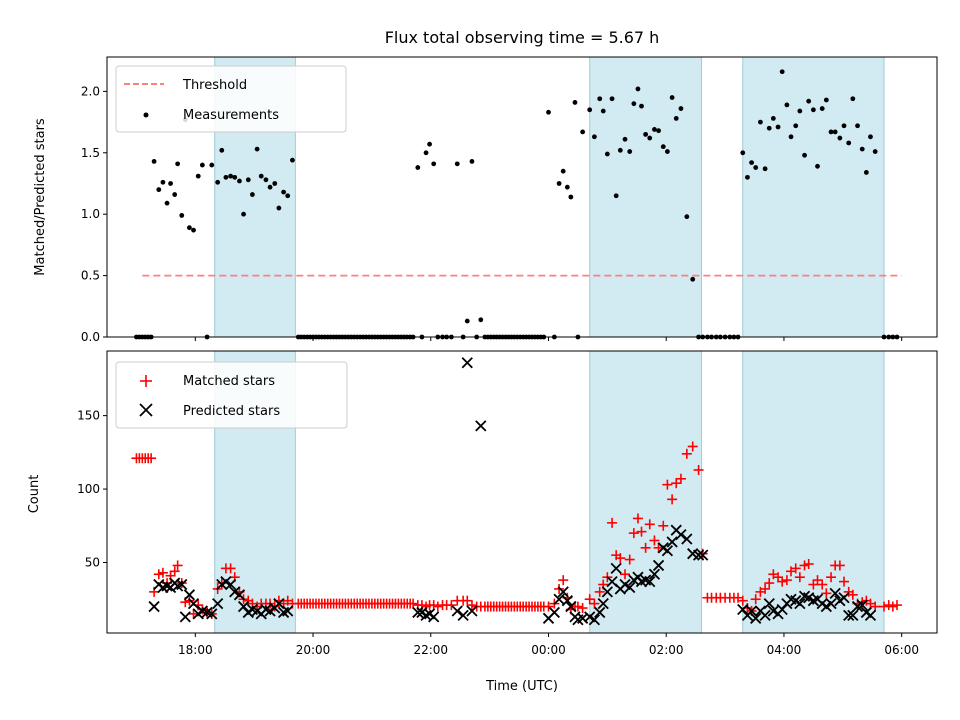 This screenshot has height=720, width=960. What do you see at coordinates (146, 115) in the screenshot?
I see `legend-measurements-swatch` at bounding box center [146, 115].